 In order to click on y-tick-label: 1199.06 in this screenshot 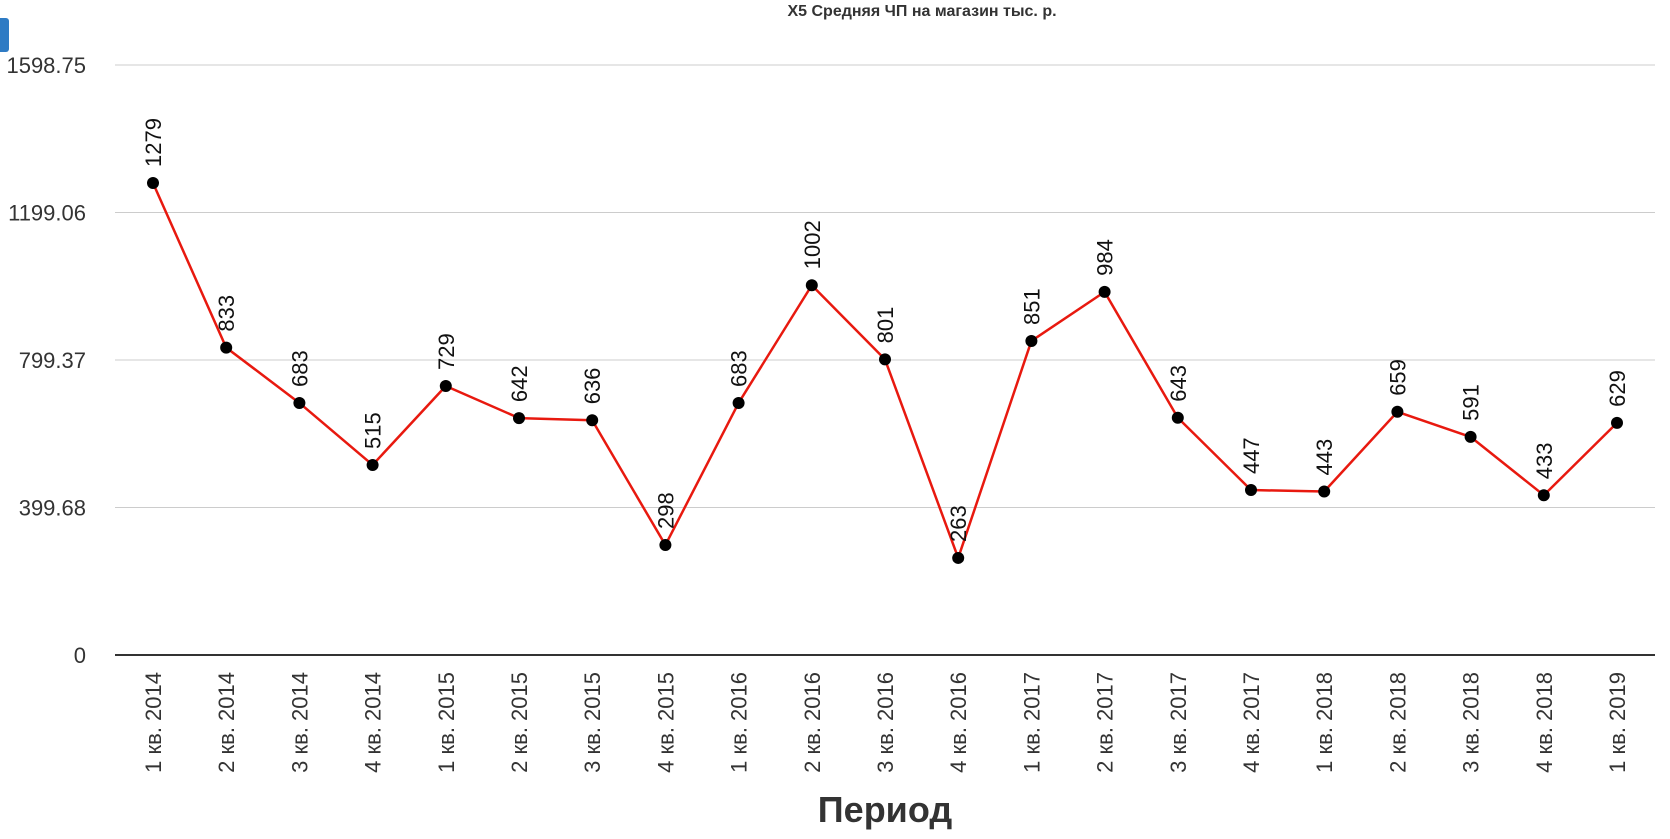, I will do `click(47, 213)`.